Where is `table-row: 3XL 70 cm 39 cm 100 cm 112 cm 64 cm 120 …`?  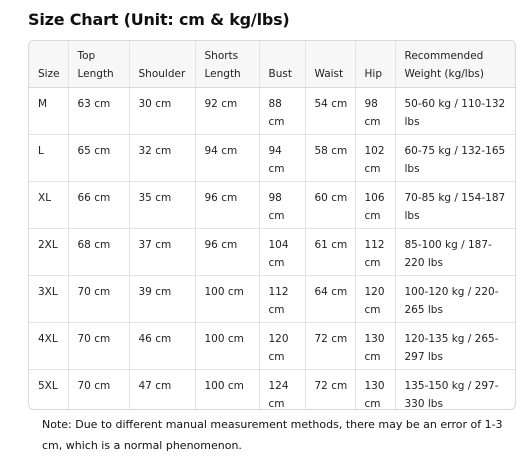 table-row: 3XL 70 cm 39 cm 100 cm 112 cm 64 cm 120 … is located at coordinates (272, 299).